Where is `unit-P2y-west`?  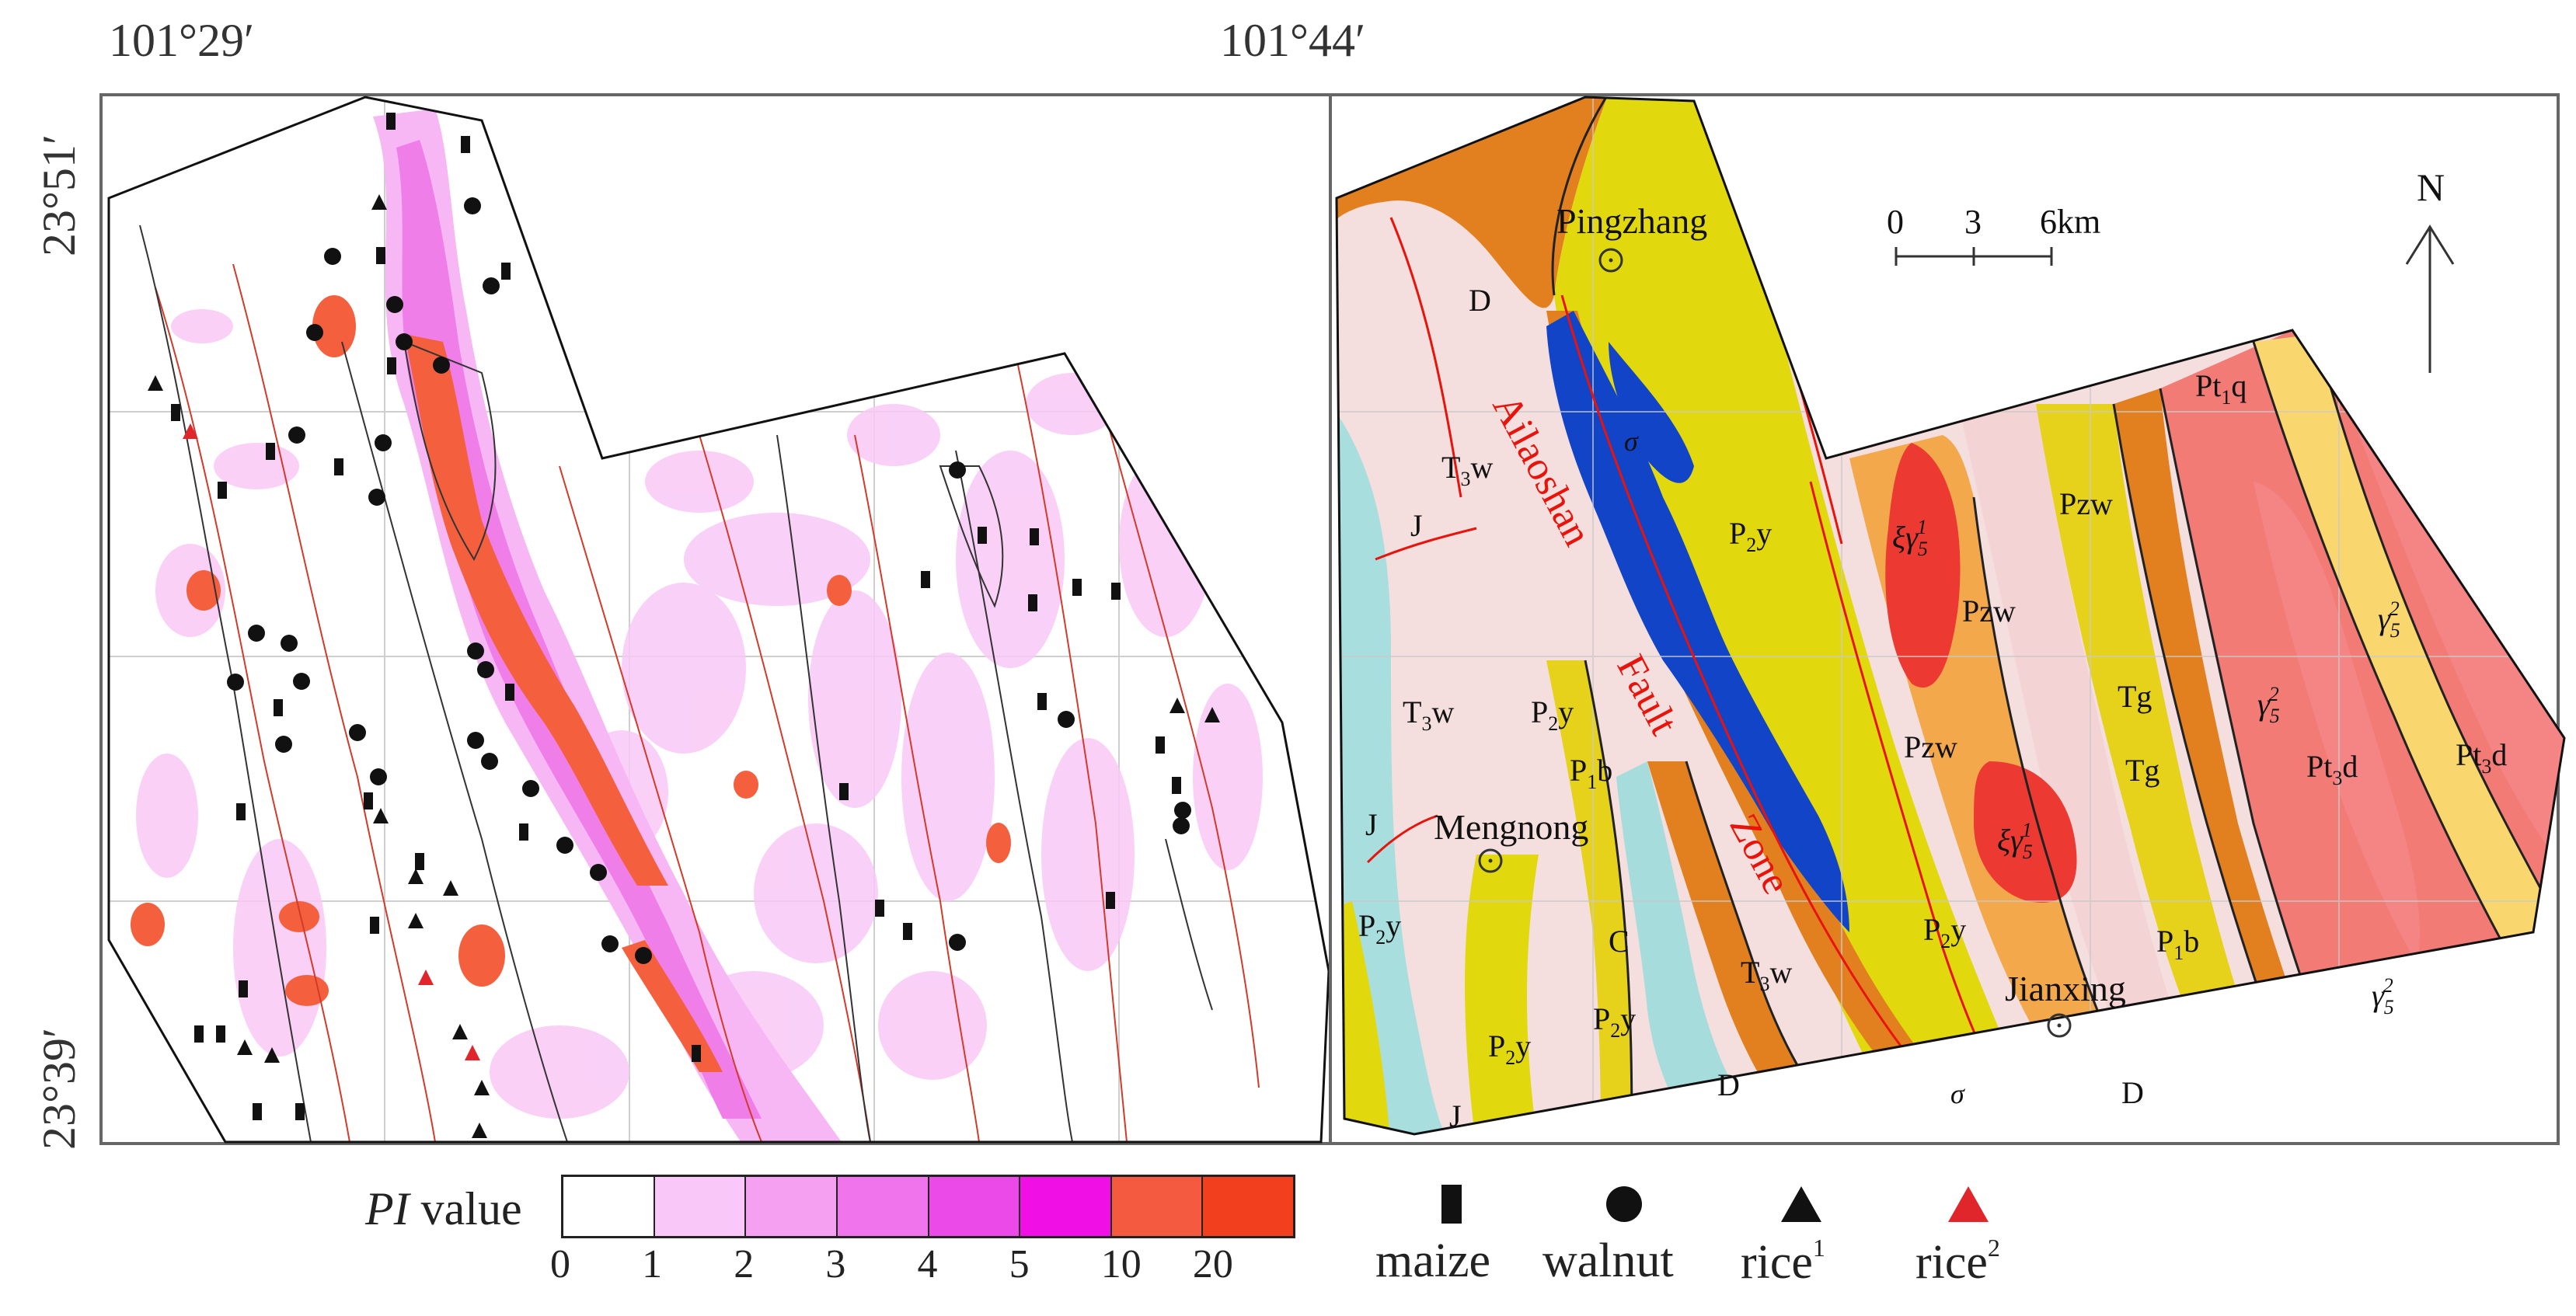 unit-P2y-west is located at coordinates (1502, 994).